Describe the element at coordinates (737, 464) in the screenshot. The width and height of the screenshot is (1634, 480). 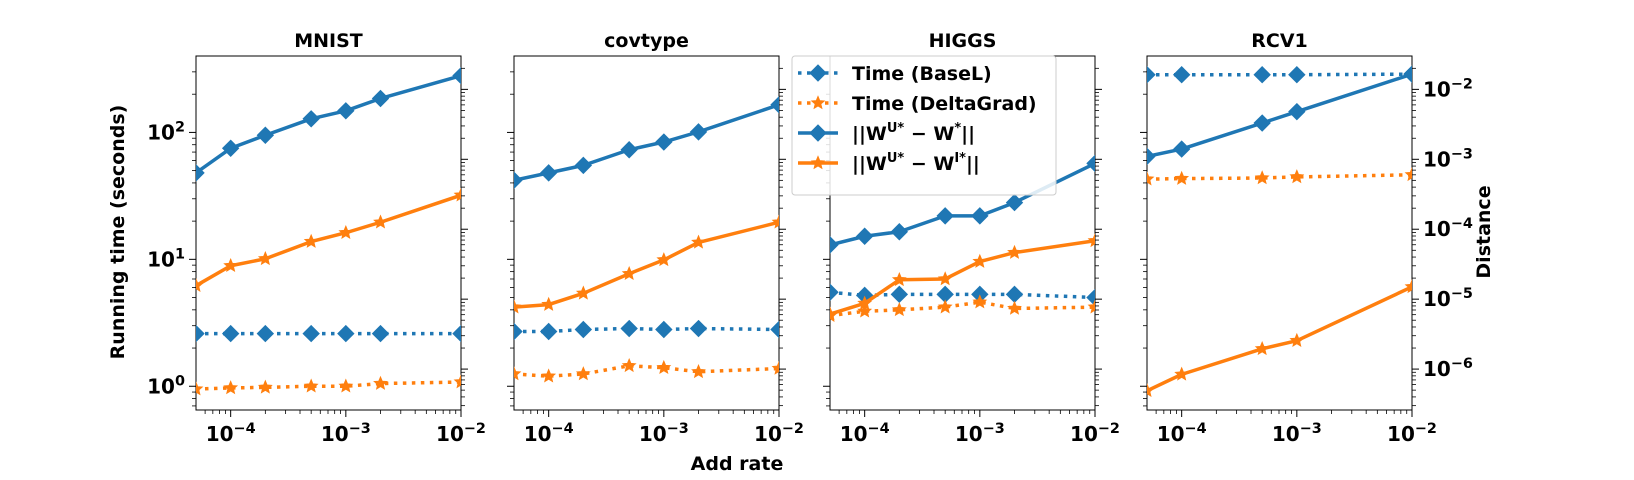
I see `x-axis-label: Add rate` at that location.